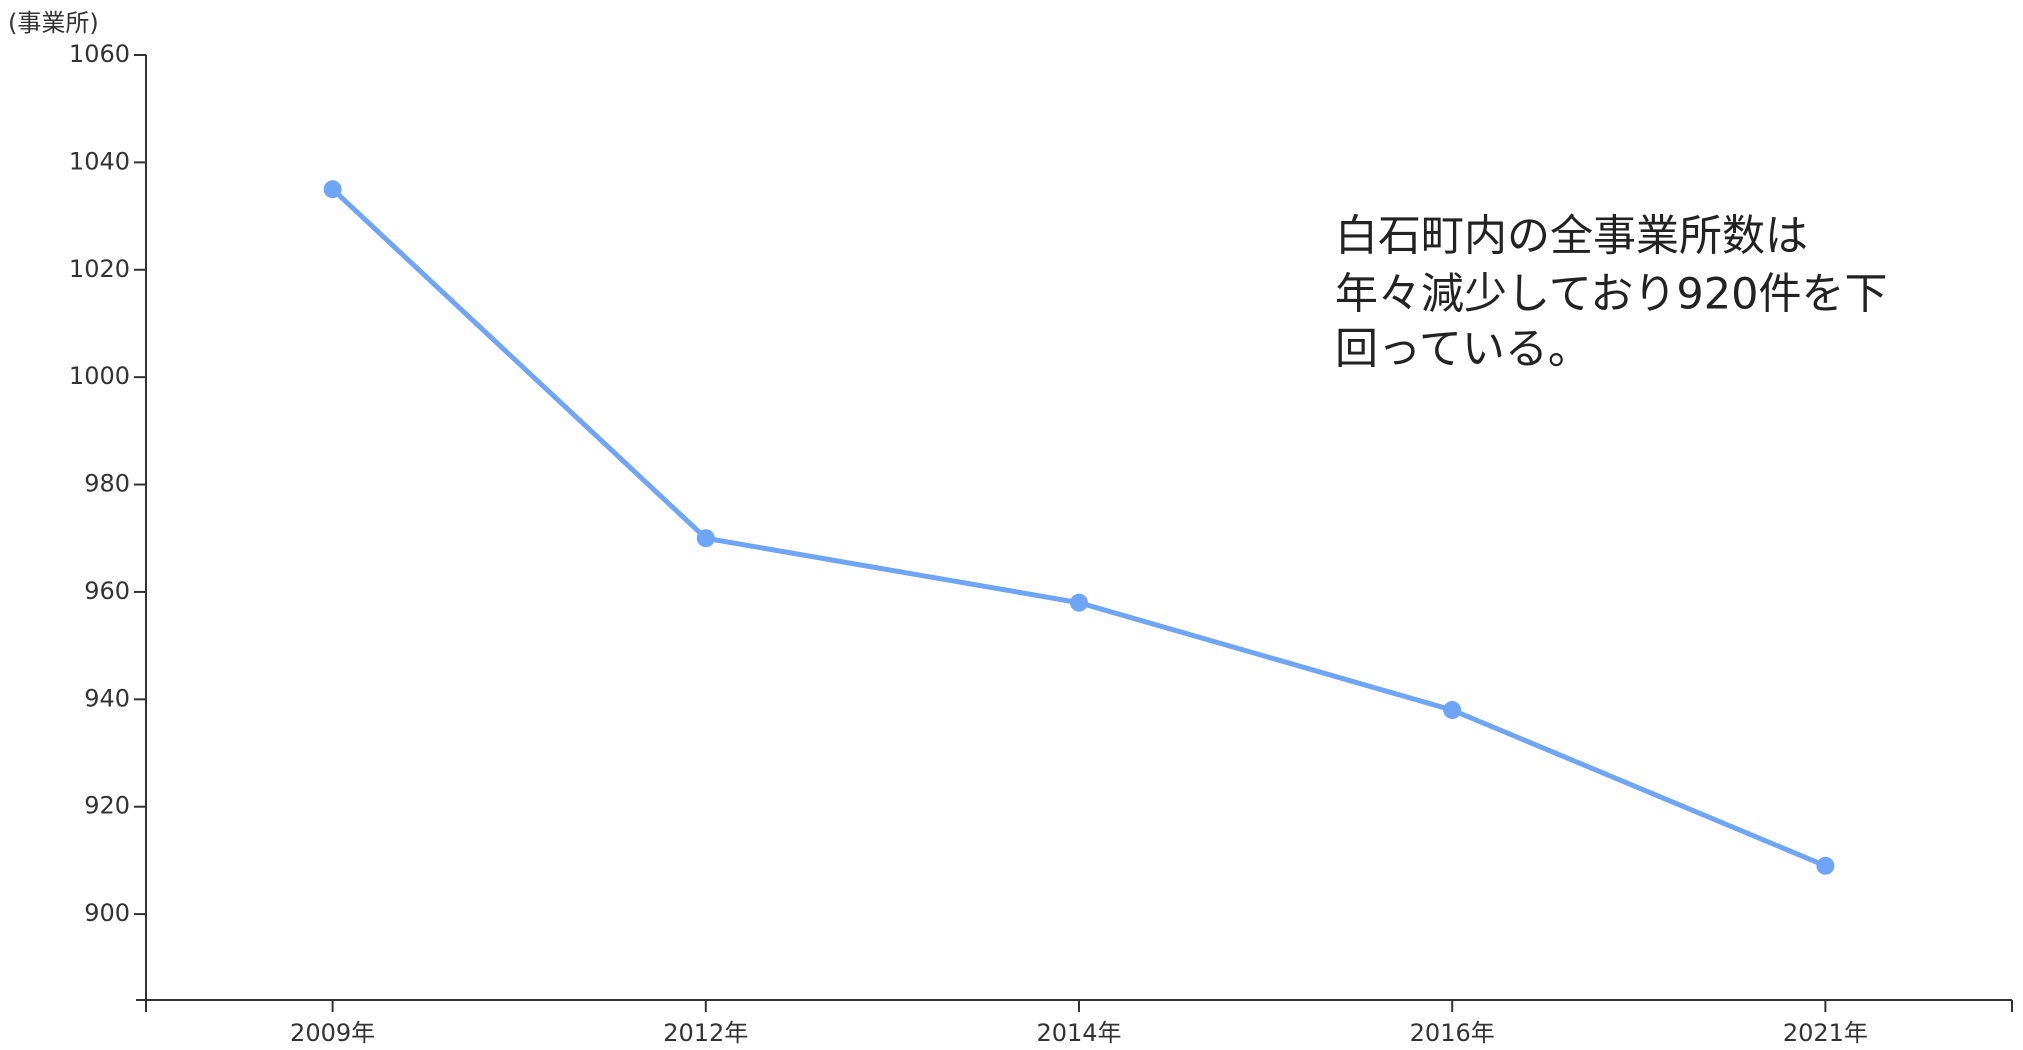 The image size is (2023, 1050). I want to click on y-tick-label: 920, so click(107, 806).